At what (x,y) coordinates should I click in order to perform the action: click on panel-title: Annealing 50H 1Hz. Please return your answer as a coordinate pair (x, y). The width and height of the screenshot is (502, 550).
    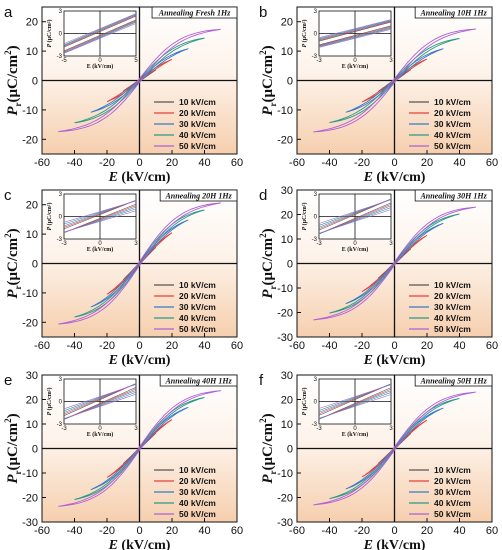
    Looking at the image, I should click on (453, 381).